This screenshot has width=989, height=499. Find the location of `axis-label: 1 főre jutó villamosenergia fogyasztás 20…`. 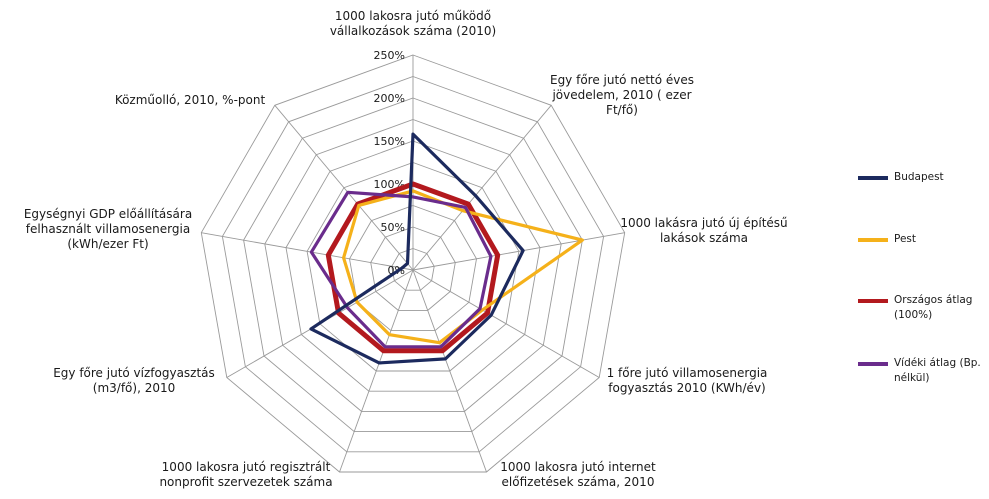

axis-label: 1 főre jutó villamosenergia fogyasztás 20… is located at coordinates (687, 380).